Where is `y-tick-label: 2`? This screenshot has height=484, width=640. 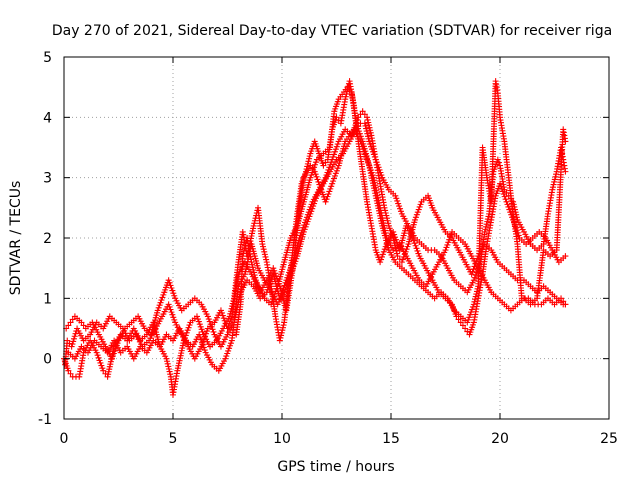 y-tick-label: 2 is located at coordinates (47, 239).